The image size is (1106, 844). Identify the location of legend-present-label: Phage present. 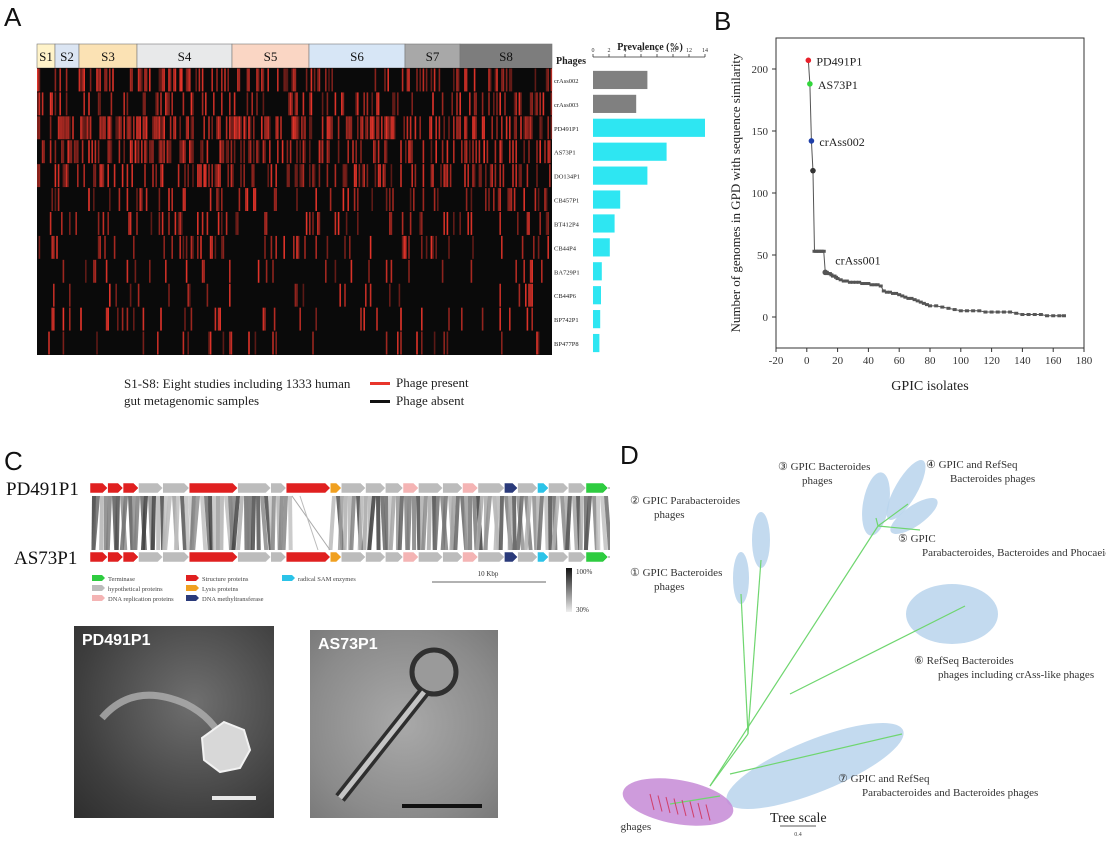
(432, 382).